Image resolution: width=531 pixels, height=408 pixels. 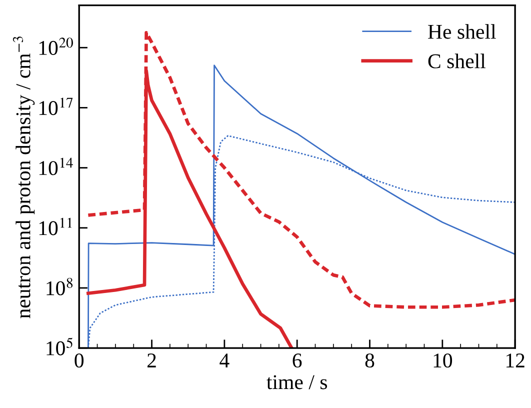 What do you see at coordinates (297, 382) in the screenshot?
I see `x-axis-title: time / s` at bounding box center [297, 382].